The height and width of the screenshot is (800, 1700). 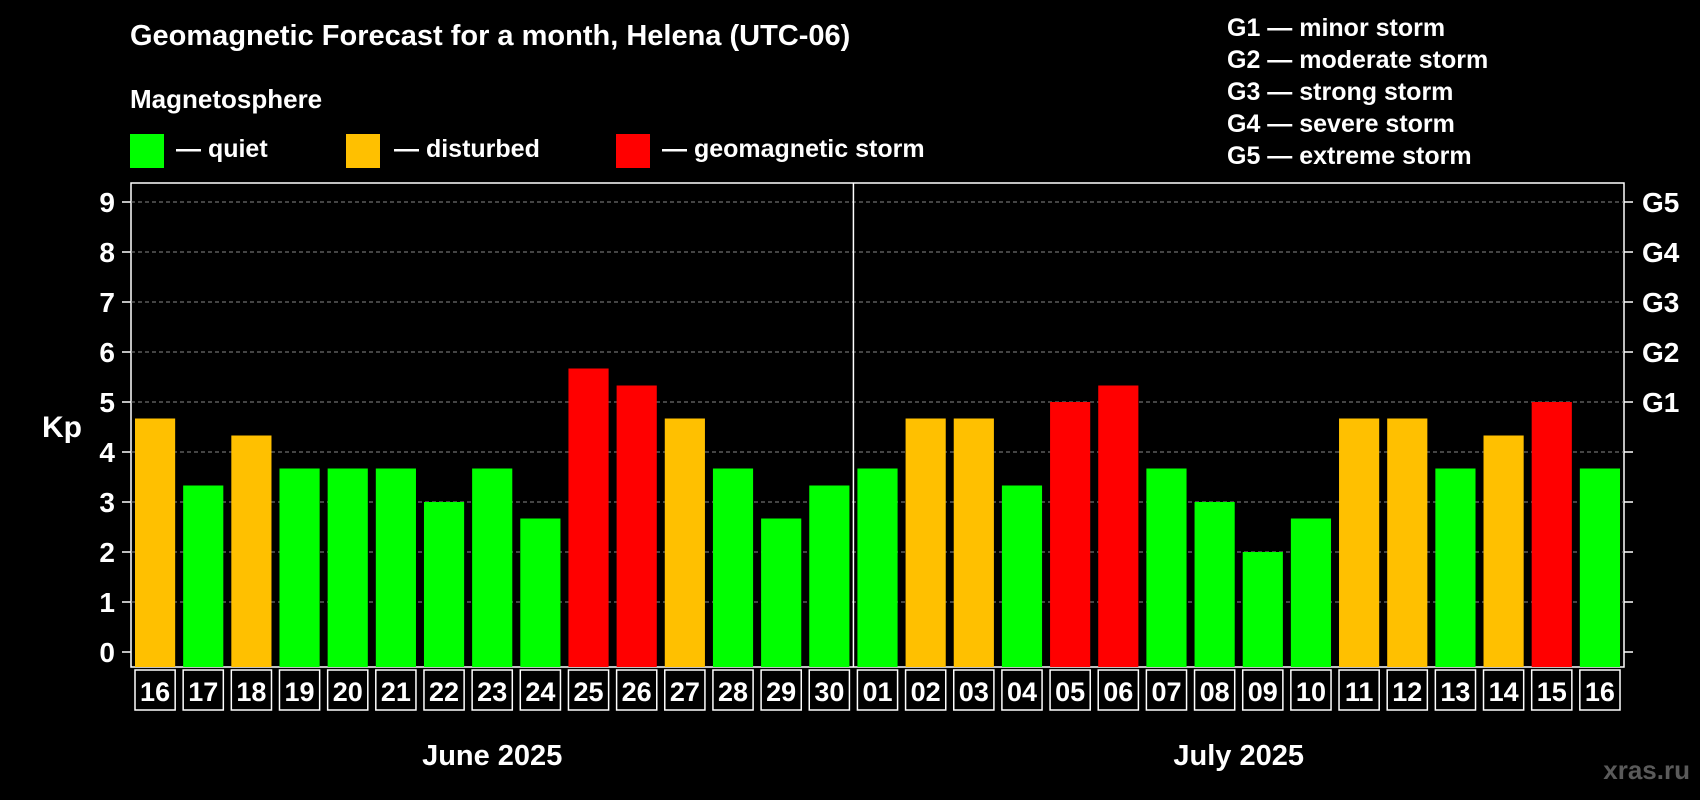 What do you see at coordinates (107, 202) in the screenshot?
I see `y-tick-label: 9` at bounding box center [107, 202].